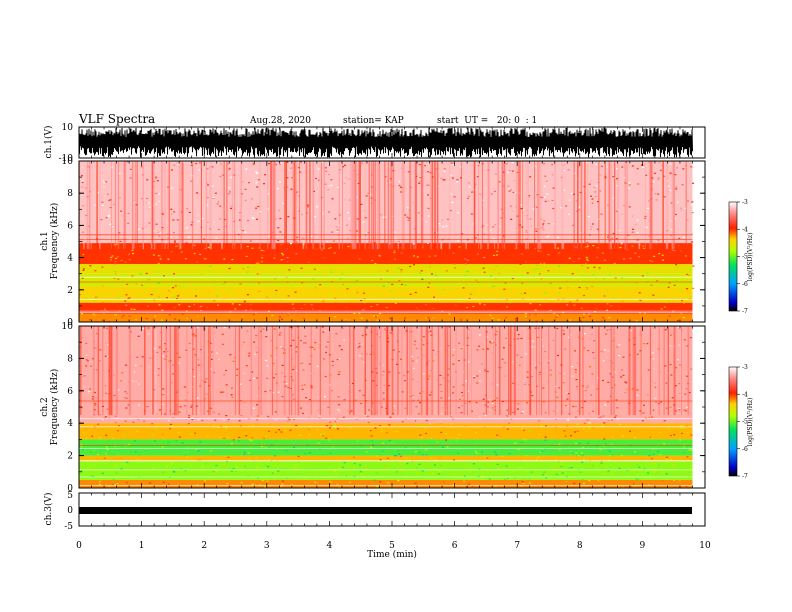  What do you see at coordinates (386, 142) in the screenshot?
I see `ch1-waveform-trace` at bounding box center [386, 142].